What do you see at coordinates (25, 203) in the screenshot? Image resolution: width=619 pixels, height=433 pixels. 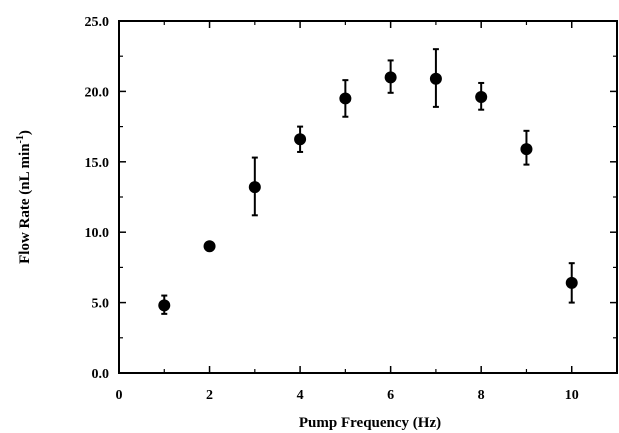 I see `y-axis-title-main: Flow Rate (nL min` at bounding box center [25, 203].